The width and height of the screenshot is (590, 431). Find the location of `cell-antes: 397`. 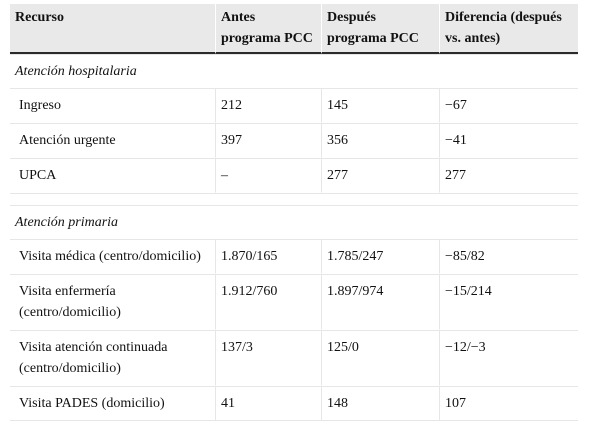

cell-antes: 397 is located at coordinates (268, 140).